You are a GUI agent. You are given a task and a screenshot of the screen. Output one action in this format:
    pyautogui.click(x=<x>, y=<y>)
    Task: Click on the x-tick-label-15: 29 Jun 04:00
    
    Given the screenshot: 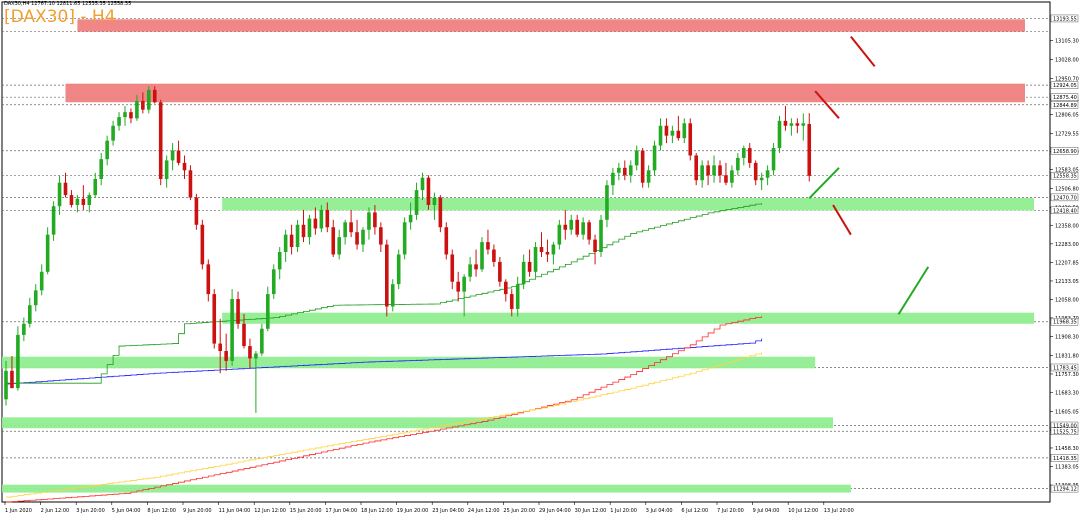 What is the action you would take?
    pyautogui.click(x=555, y=511)
    